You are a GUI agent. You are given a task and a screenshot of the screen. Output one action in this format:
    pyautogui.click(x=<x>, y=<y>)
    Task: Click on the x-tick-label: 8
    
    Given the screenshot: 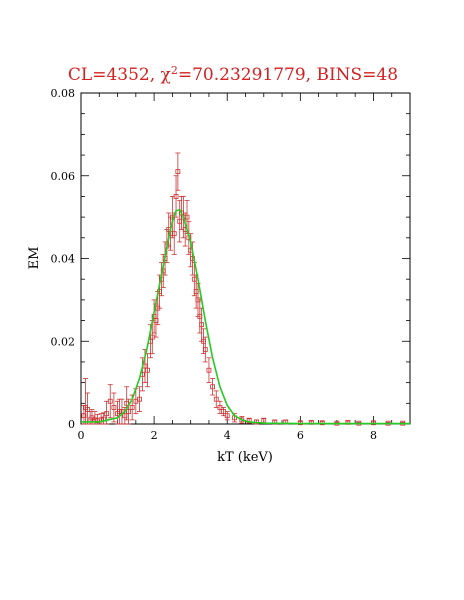 What is the action you would take?
    pyautogui.click(x=373, y=435)
    